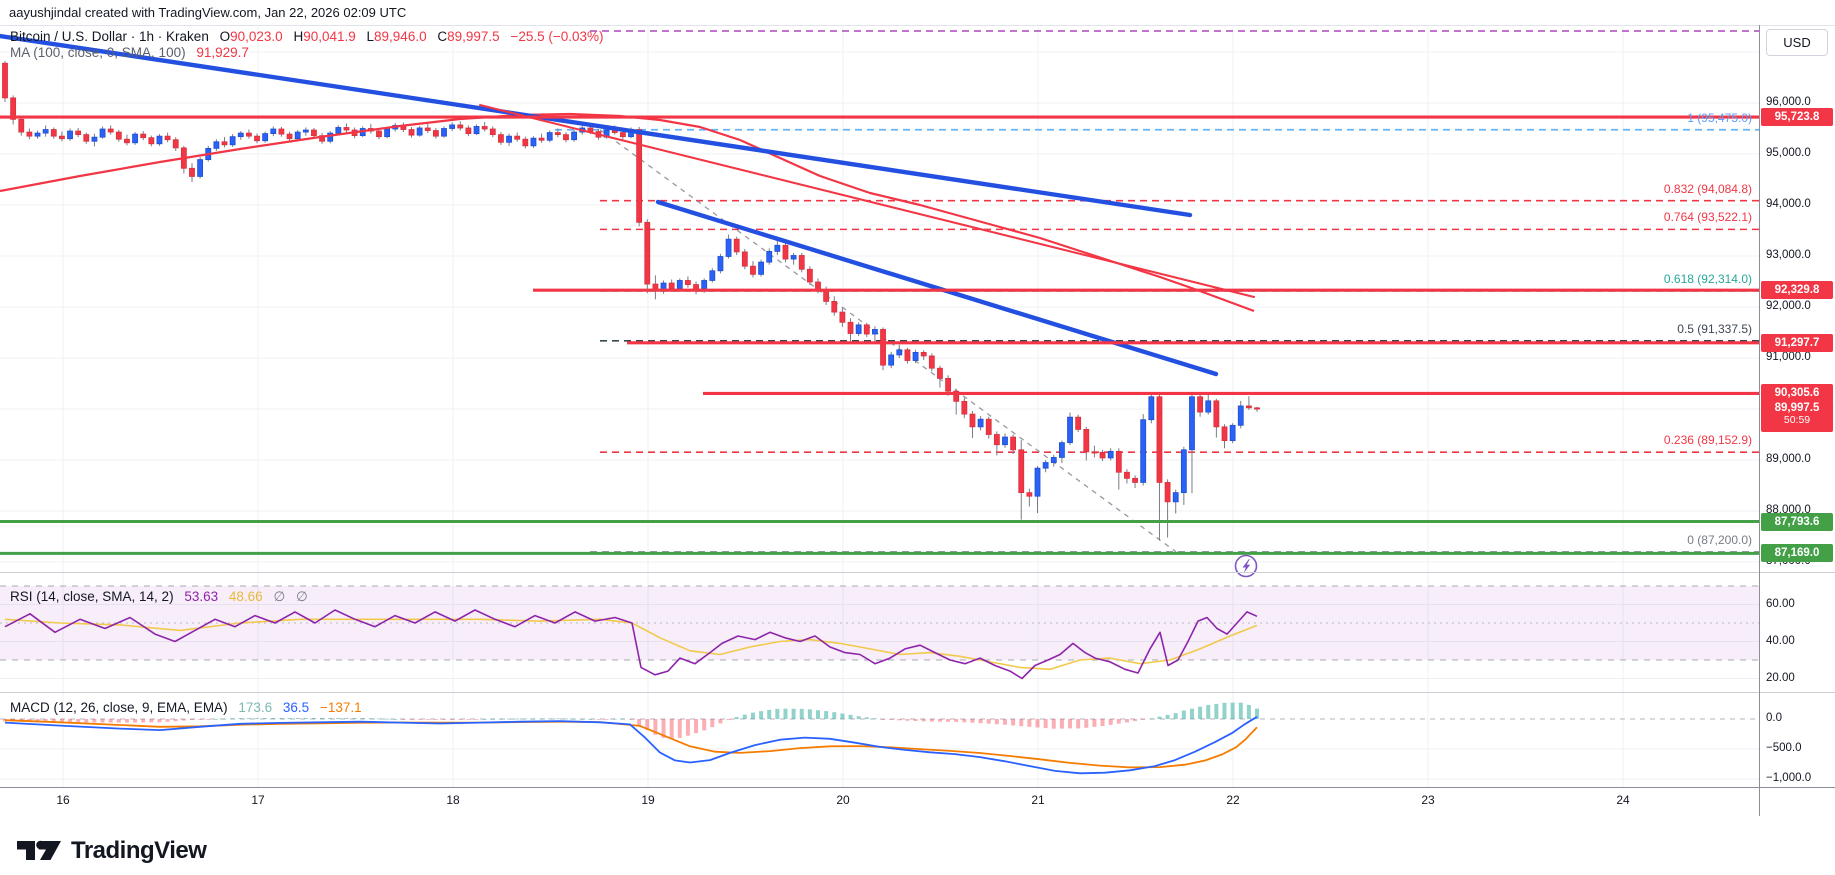 The width and height of the screenshot is (1835, 875). What do you see at coordinates (298, 36) in the screenshot?
I see `ohlc-high-label: H` at bounding box center [298, 36].